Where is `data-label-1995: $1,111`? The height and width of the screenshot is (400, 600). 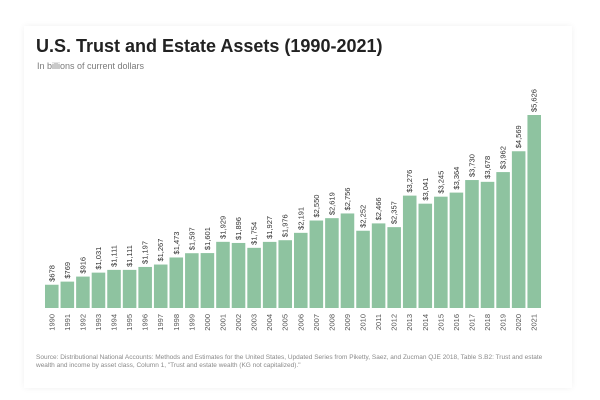
data-label-1995: $1,111 is located at coordinates (129, 256).